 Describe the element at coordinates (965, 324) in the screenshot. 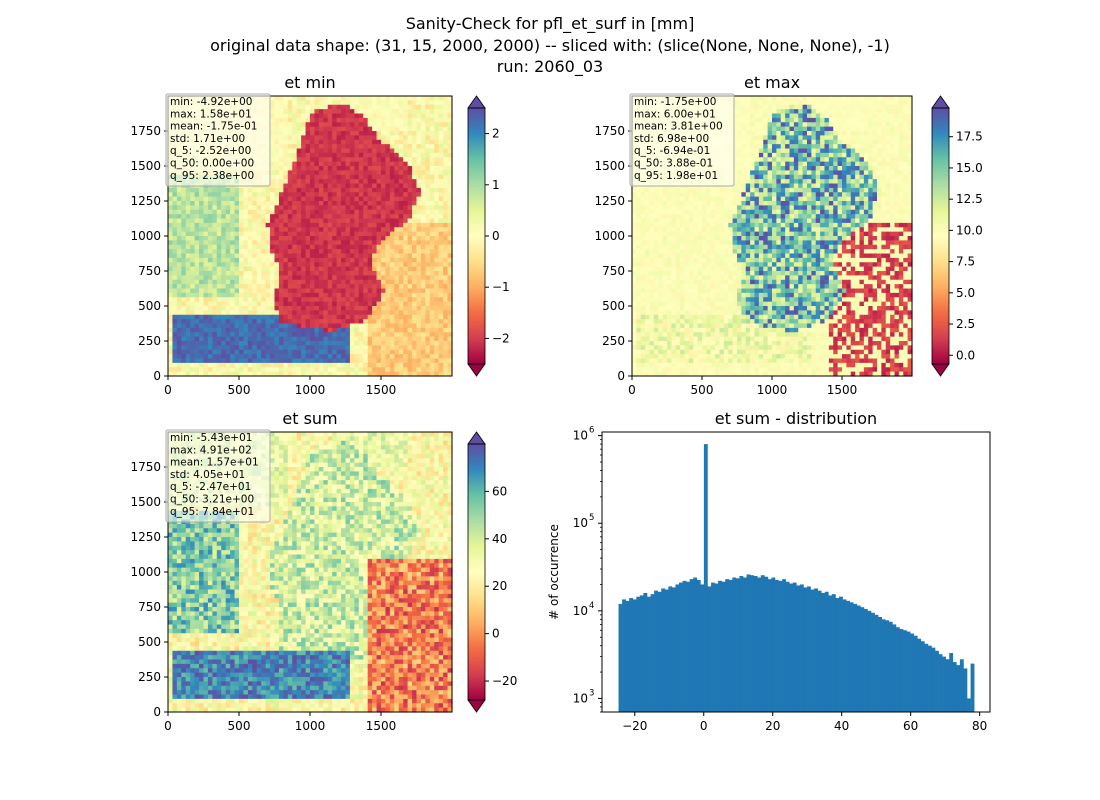

I see `colorbar-tick-label: 2.5` at that location.